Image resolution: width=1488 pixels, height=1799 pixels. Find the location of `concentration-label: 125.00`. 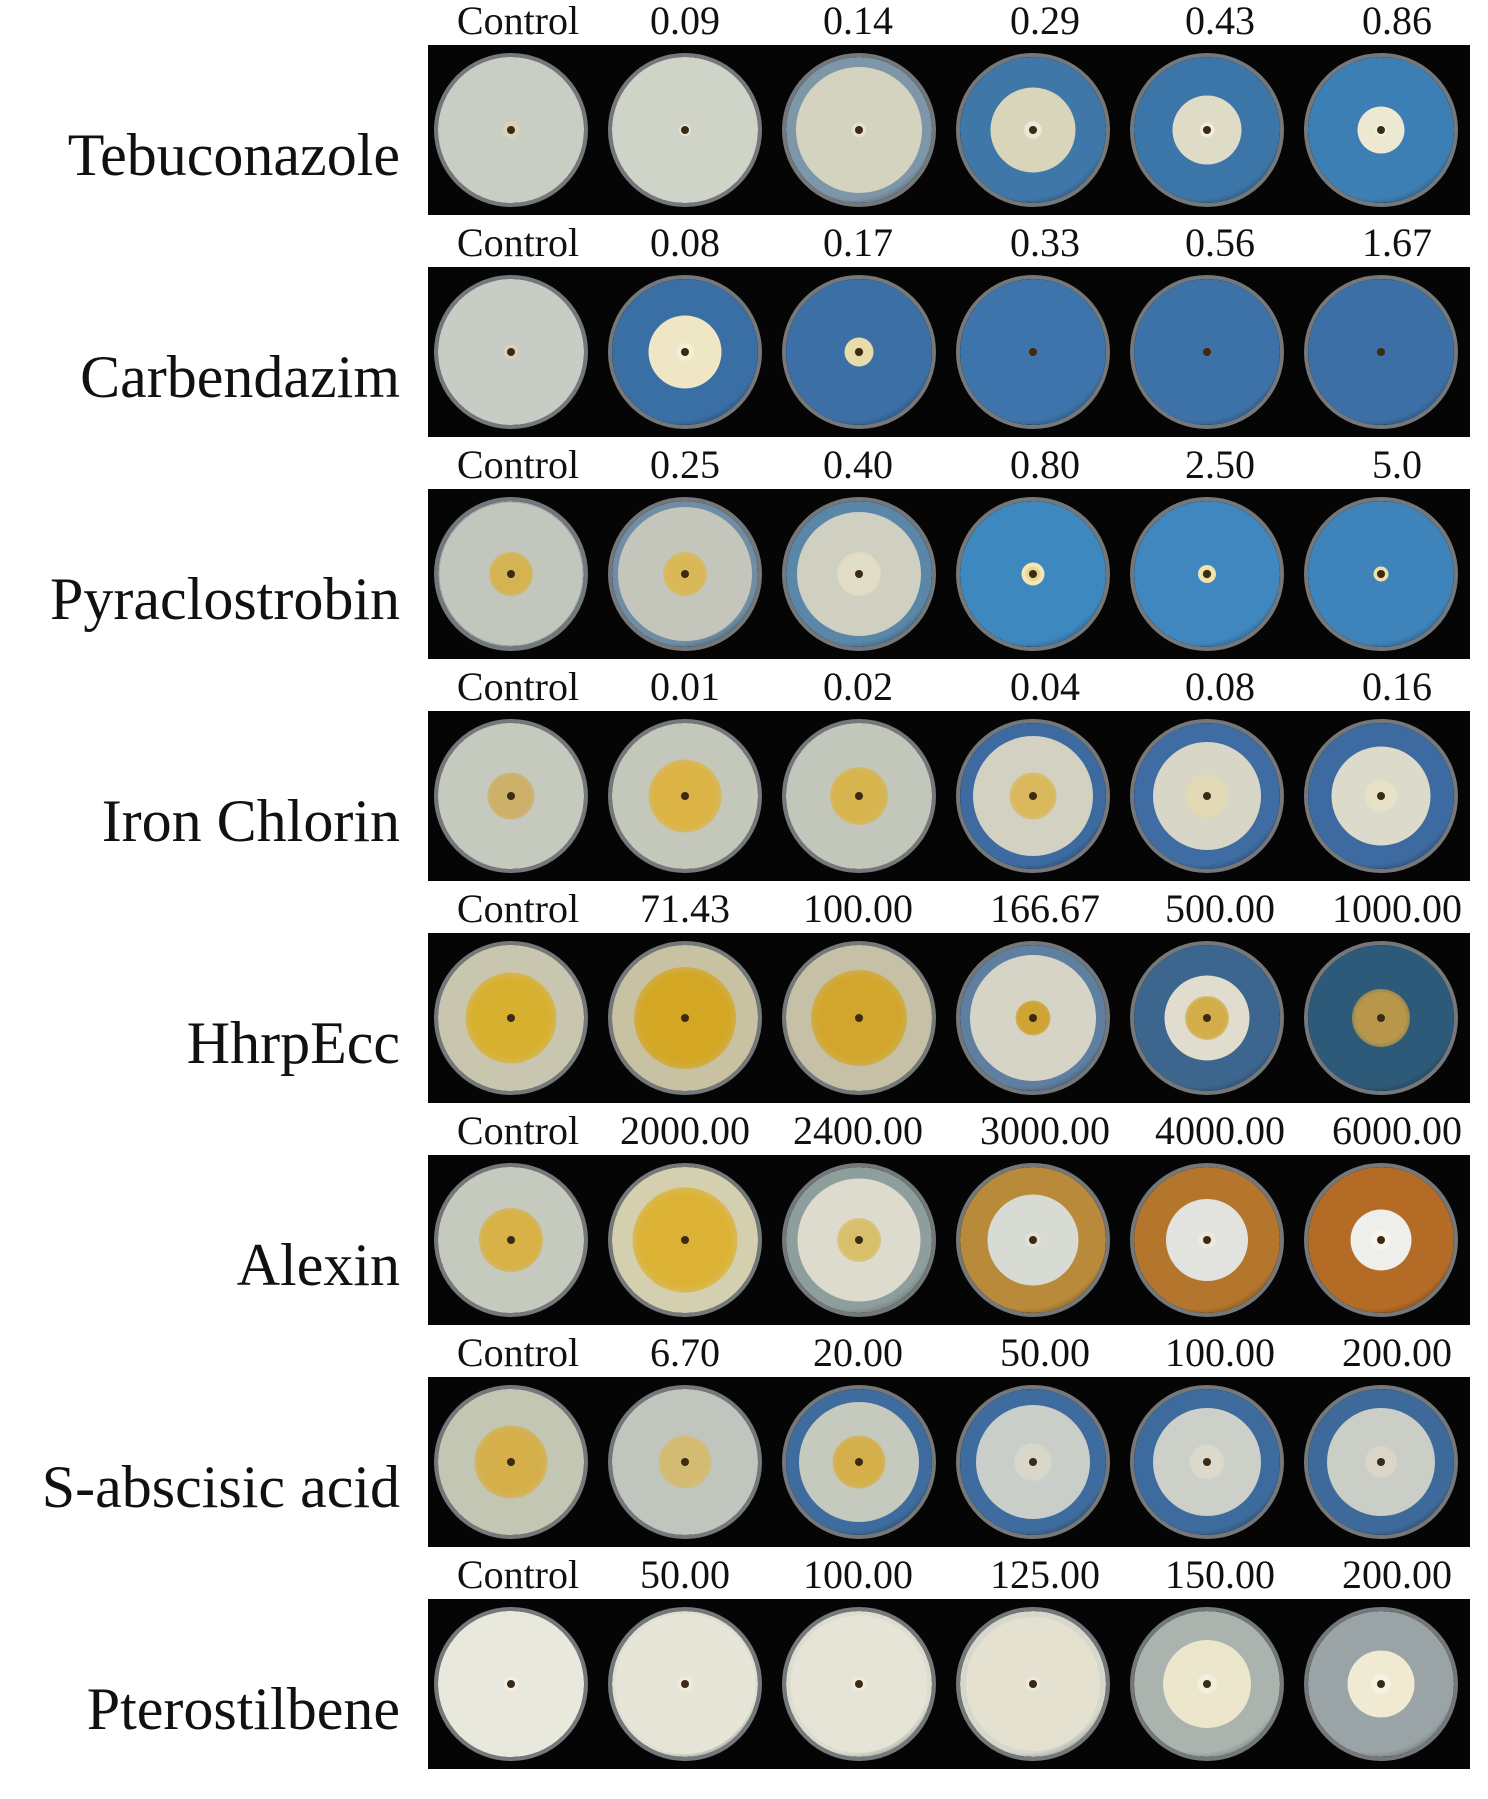

concentration-label: 125.00 is located at coordinates (1045, 1574).